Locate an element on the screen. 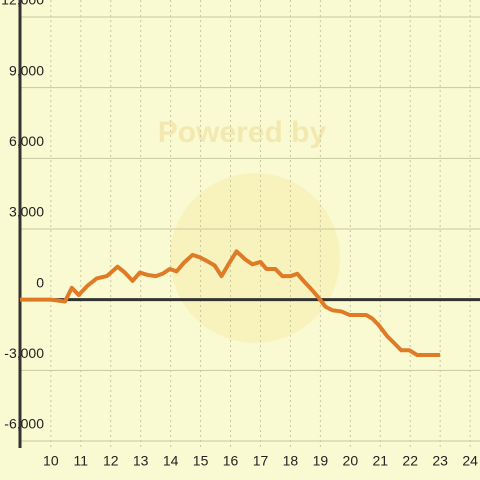 This screenshot has width=480, height=480. x-tick-label: 20 is located at coordinates (351, 461).